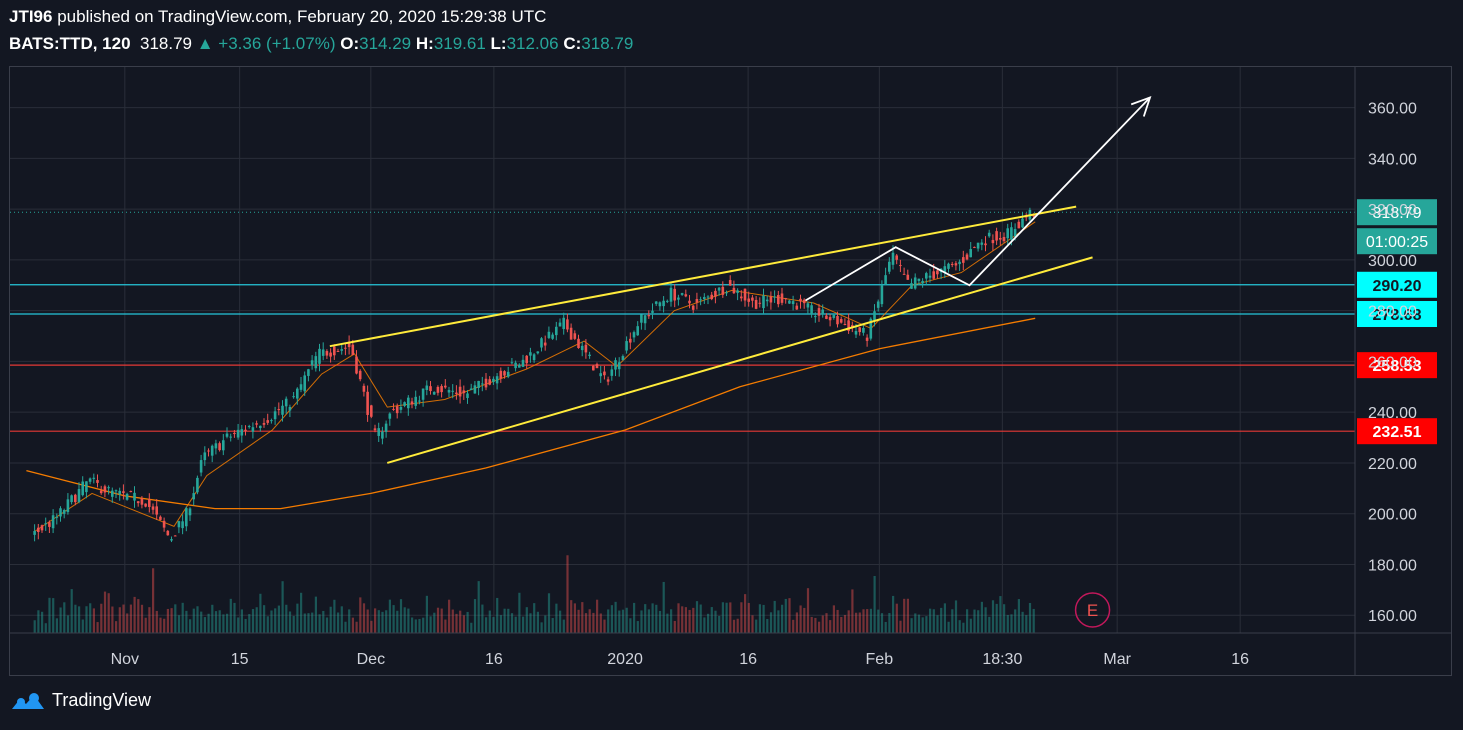 The image size is (1463, 730). What do you see at coordinates (277, 43) in the screenshot?
I see `price-change: +3.36 (+1.07%)` at bounding box center [277, 43].